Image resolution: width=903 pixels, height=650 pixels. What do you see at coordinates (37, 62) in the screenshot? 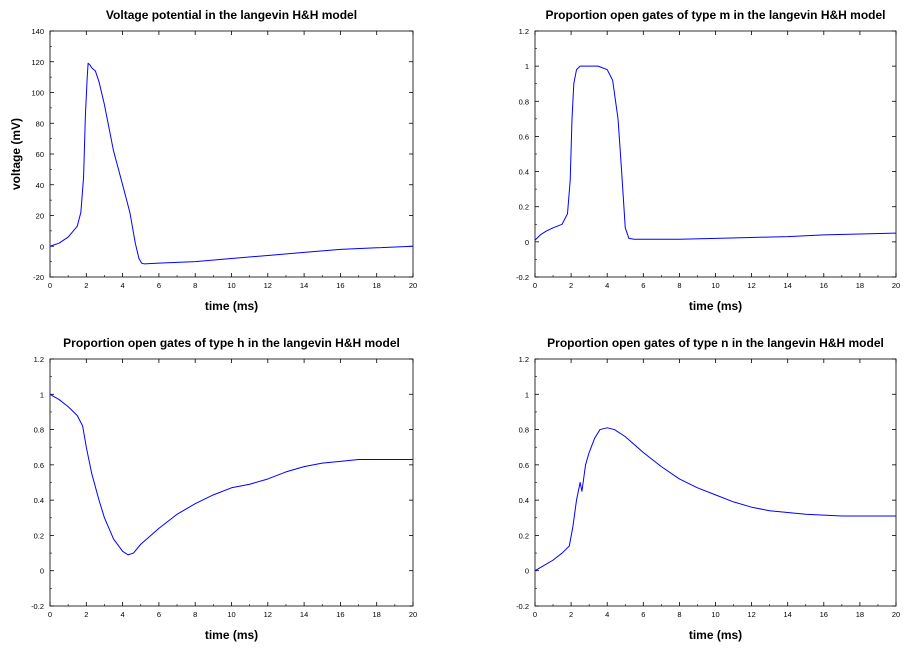
I see `y-tick-label: 120` at bounding box center [37, 62].